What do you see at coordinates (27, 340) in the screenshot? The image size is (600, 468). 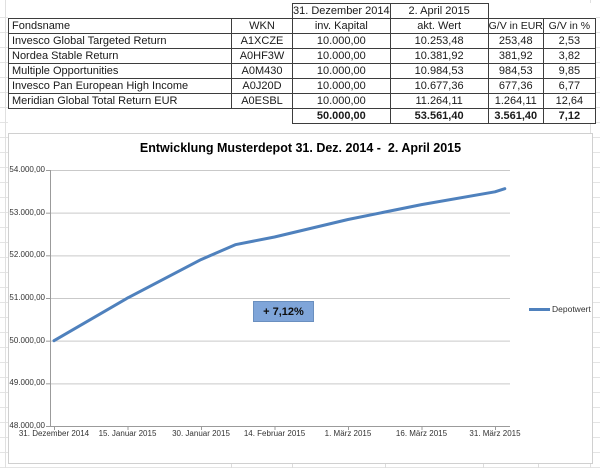 I see `y-tick-label: 50.000,00` at bounding box center [27, 340].